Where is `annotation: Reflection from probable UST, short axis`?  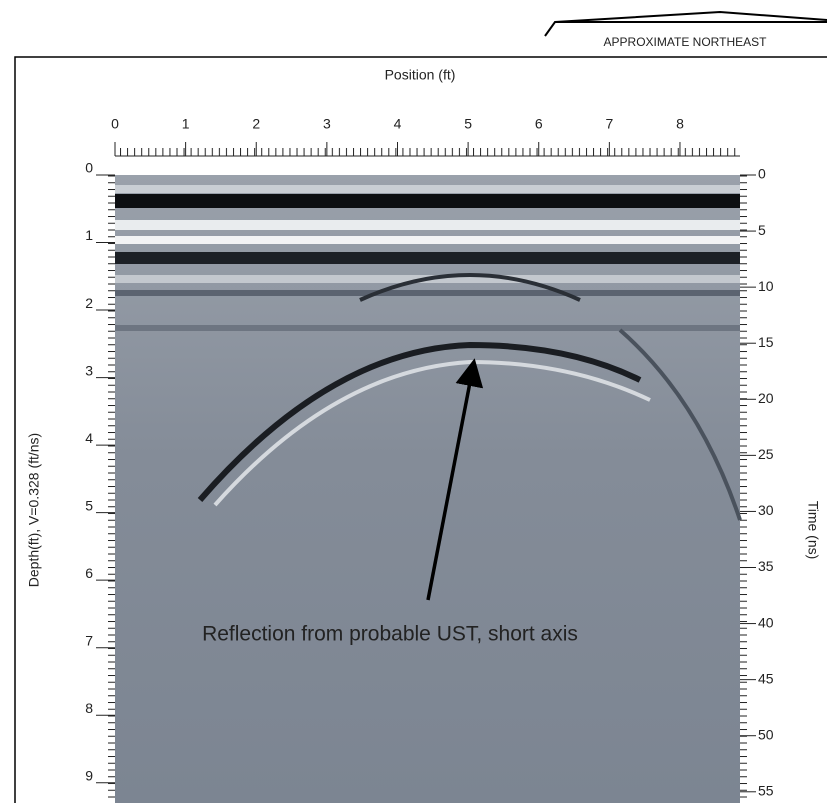
annotation: Reflection from probable UST, short axis is located at coordinates (390, 634).